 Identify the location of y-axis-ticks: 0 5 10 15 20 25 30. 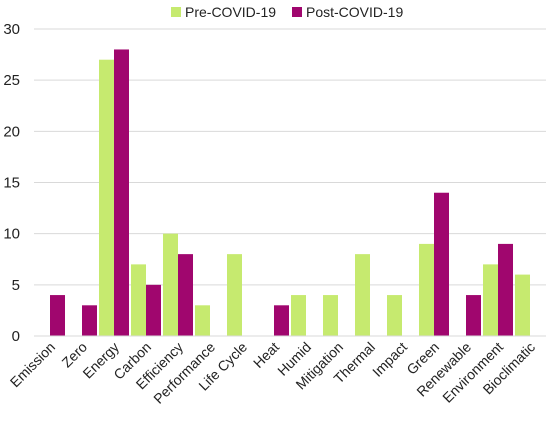
(11, 183).